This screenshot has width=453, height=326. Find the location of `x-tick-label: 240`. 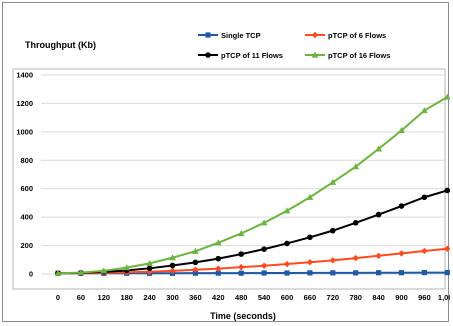

x-tick-label: 240 is located at coordinates (149, 297).